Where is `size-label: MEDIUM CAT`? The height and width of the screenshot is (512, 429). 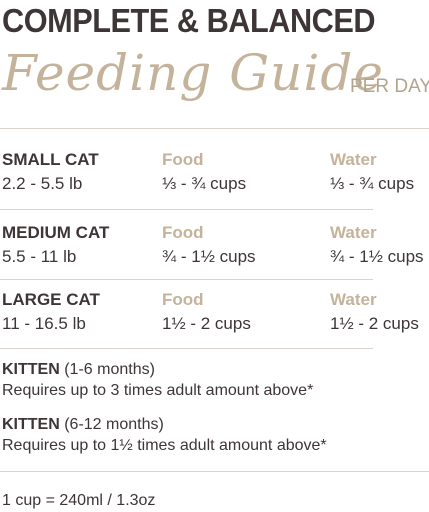
size-label: MEDIUM CAT is located at coordinates (56, 232).